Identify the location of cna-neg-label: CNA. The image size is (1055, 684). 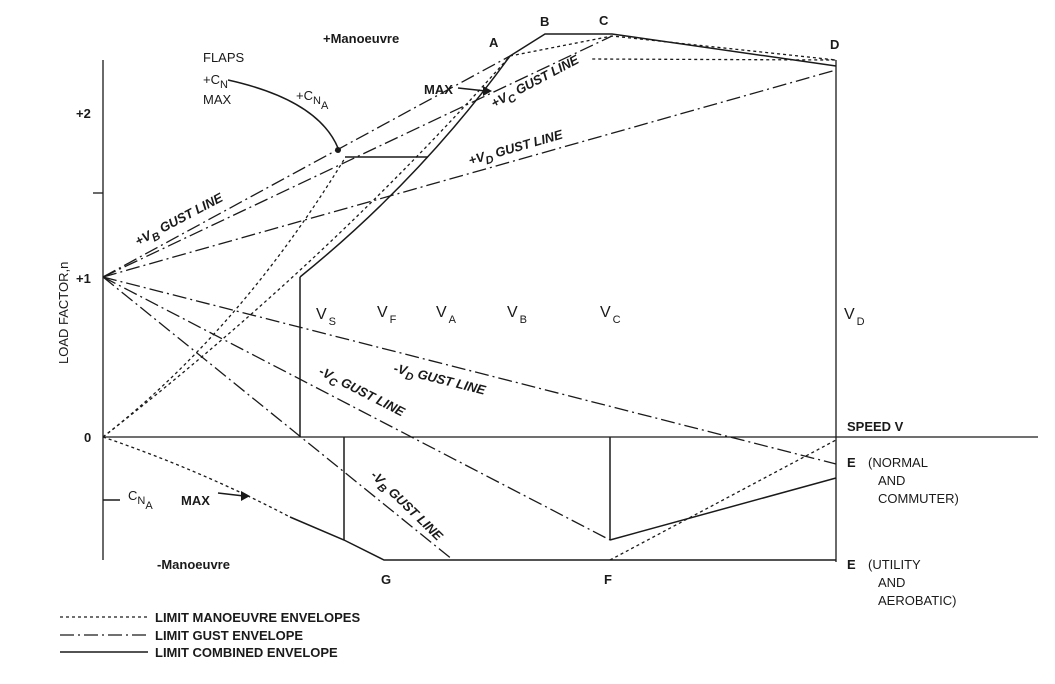
(140, 500).